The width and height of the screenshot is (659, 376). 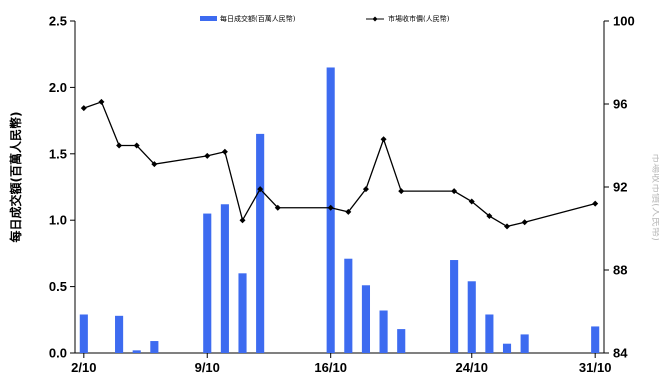 I want to click on legend-bar-swatch, so click(x=208, y=18).